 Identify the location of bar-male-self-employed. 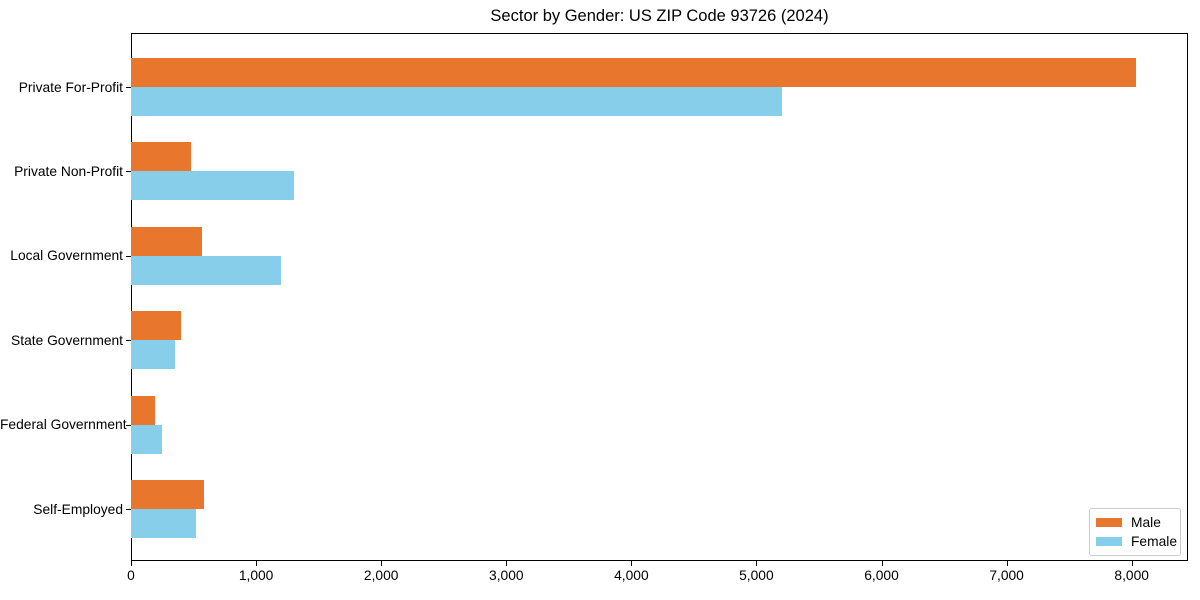
(167, 494).